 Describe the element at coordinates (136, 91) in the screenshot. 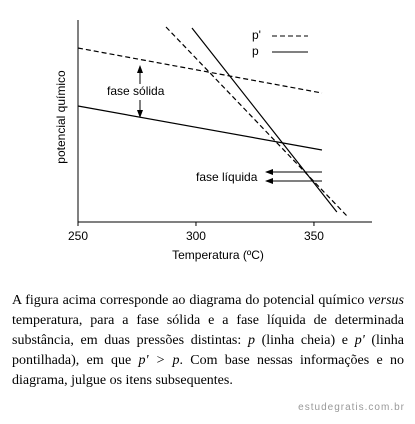

I see `annotation: fase sólida` at that location.